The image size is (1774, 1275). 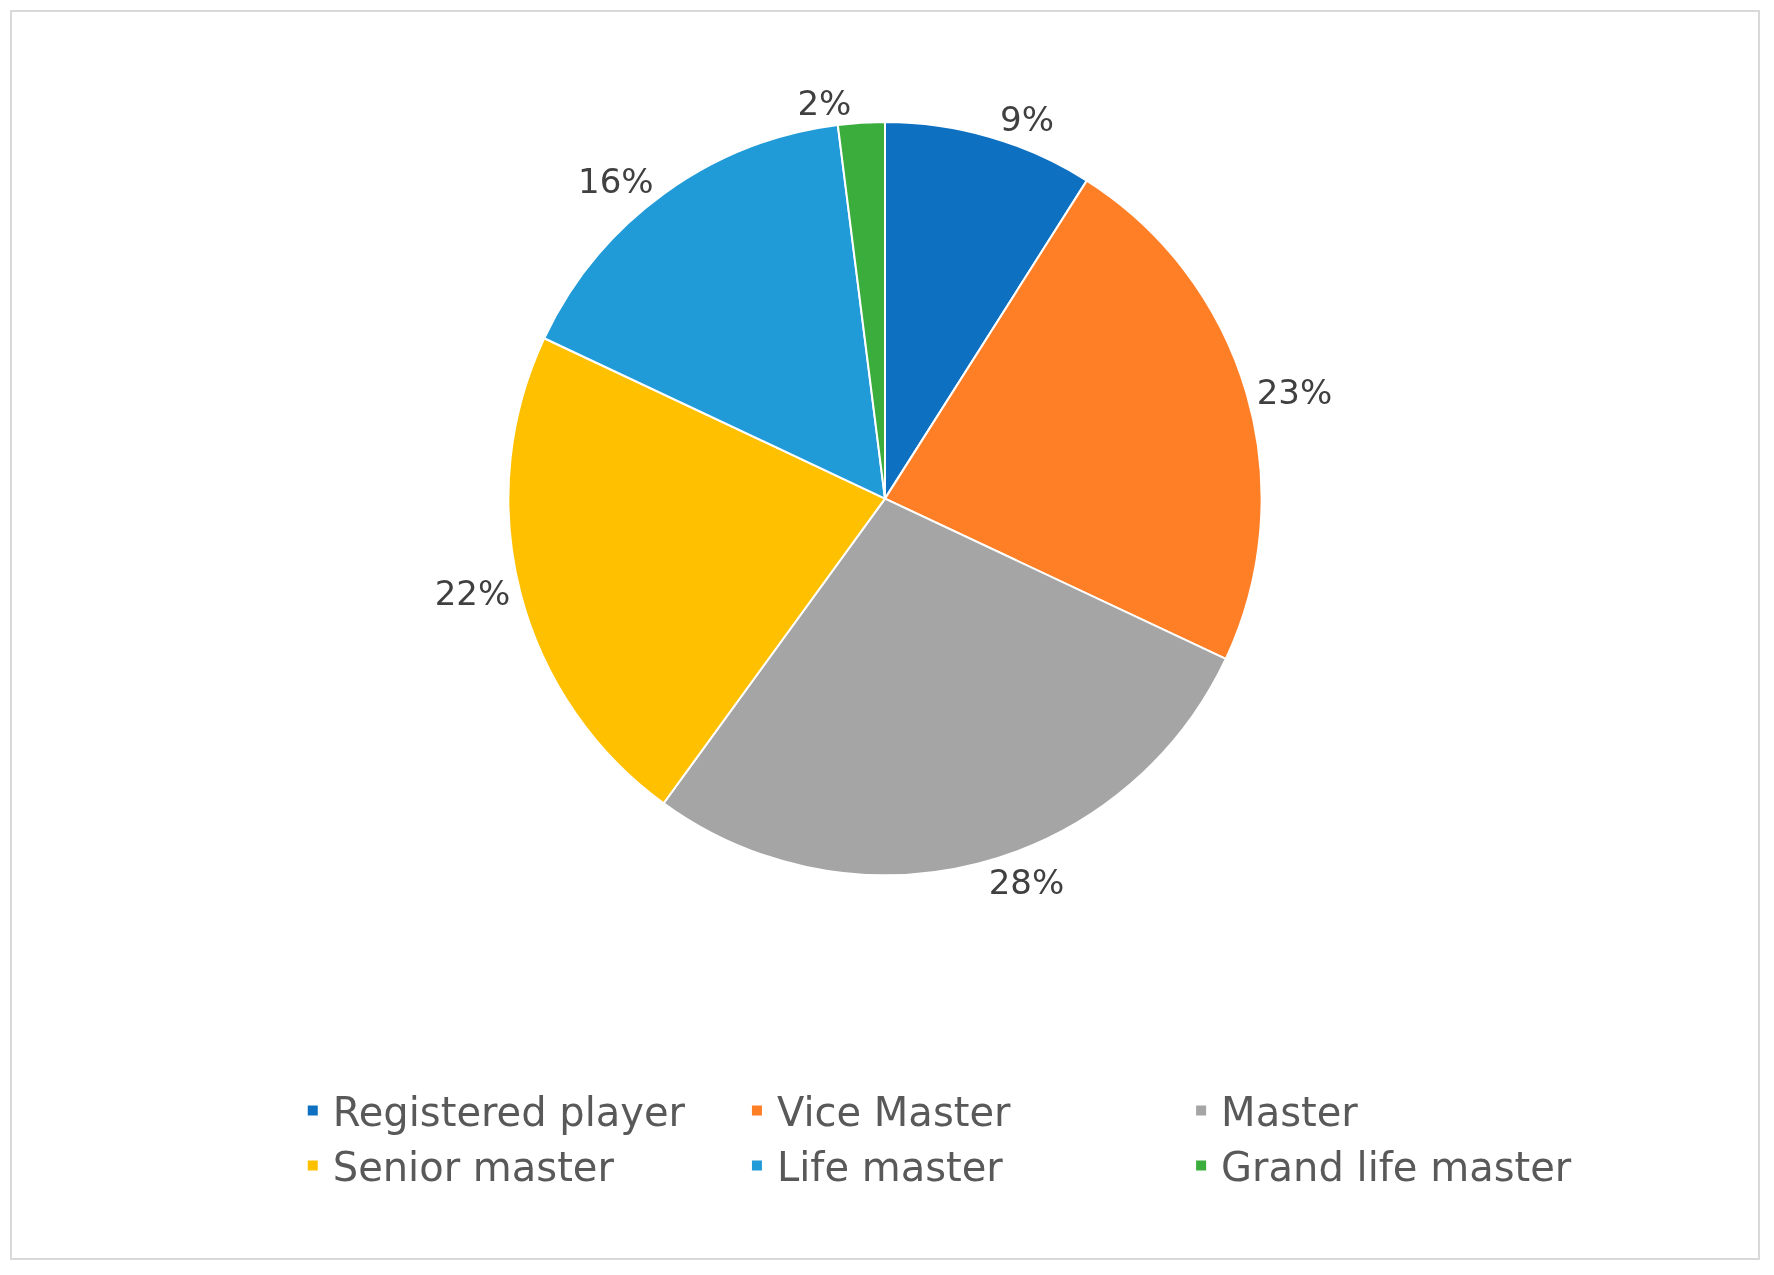 I want to click on legend-label: Grand life master, so click(x=1396, y=1167).